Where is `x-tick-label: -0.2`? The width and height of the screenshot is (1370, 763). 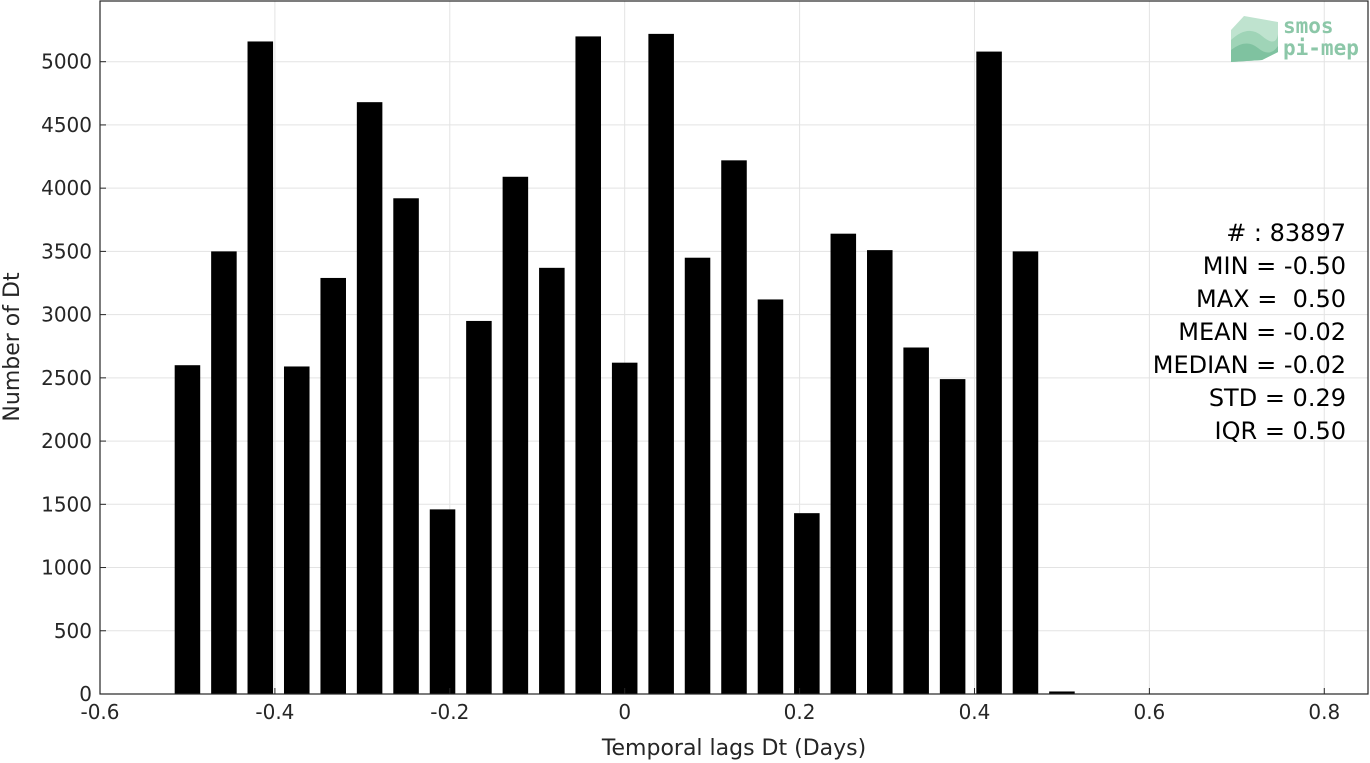
x-tick-label: -0.2 is located at coordinates (449, 712).